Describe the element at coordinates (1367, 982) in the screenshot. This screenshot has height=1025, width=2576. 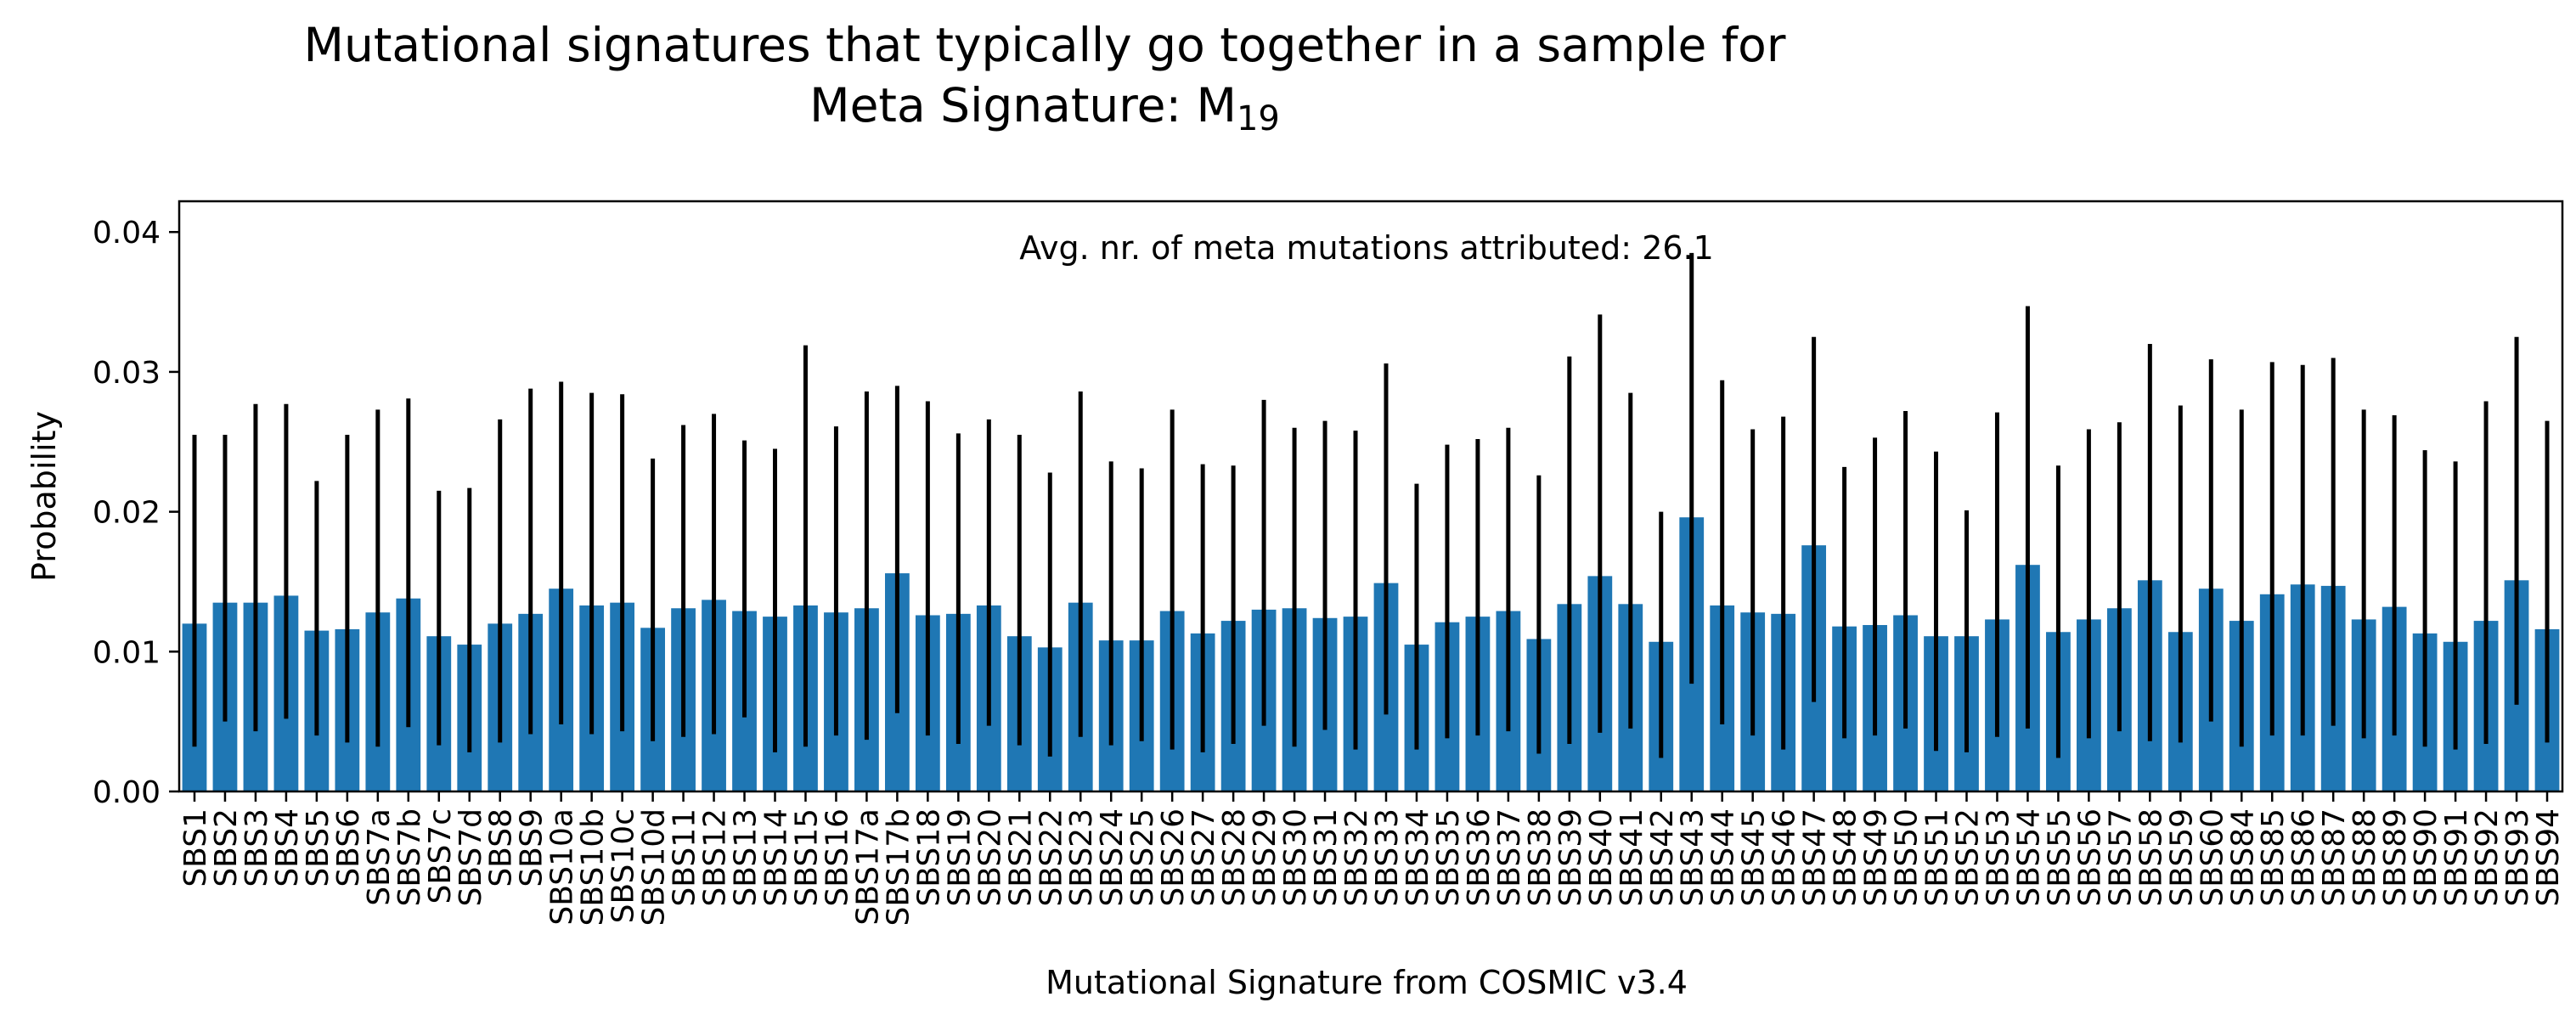
I see `x-axis-label: Mutational Signature from COSMIC v3.4` at that location.